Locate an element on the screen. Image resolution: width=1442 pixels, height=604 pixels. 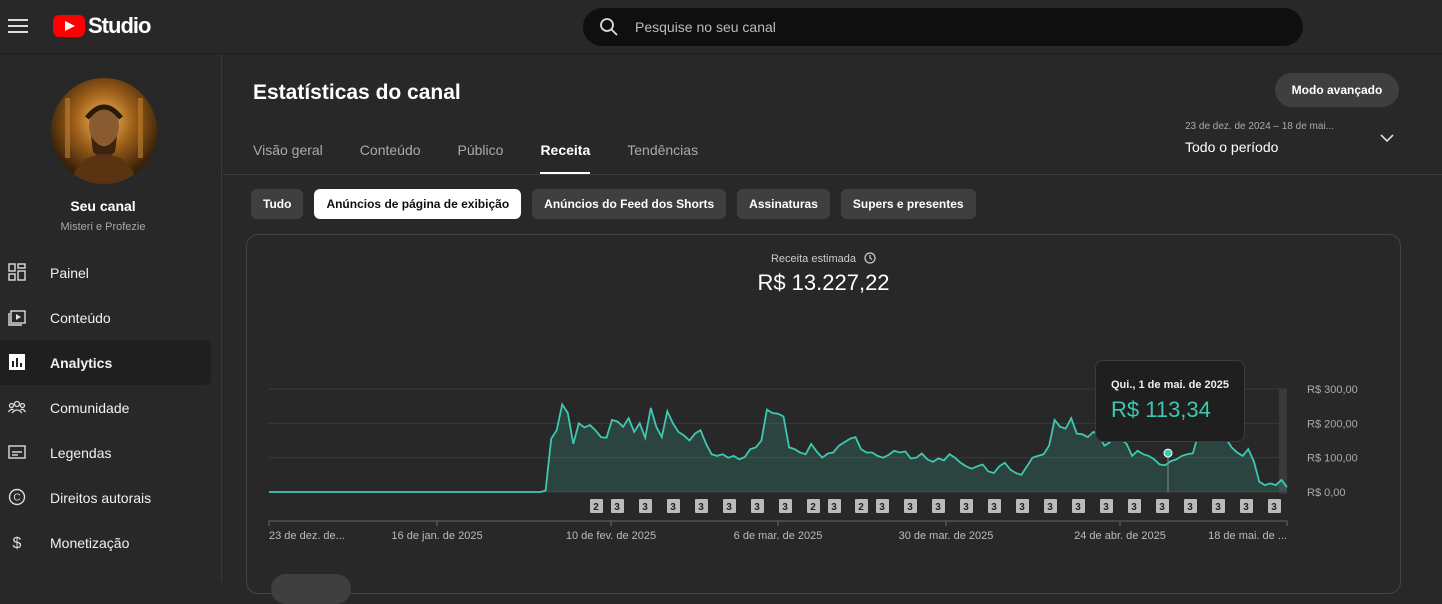
page-title: Estatísticas do canal is located at coordinates (357, 92).